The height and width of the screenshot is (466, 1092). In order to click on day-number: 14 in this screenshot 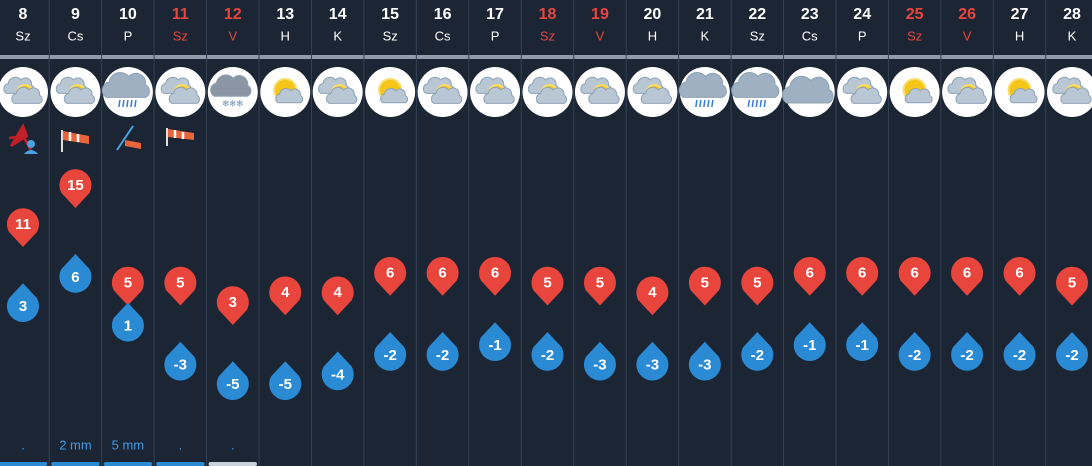, I will do `click(338, 14)`.